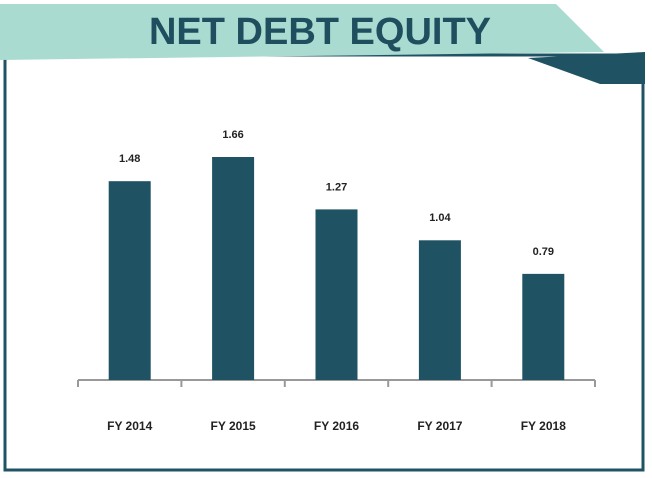  What do you see at coordinates (439, 426) in the screenshot?
I see `x-tick-label: FY 2017` at bounding box center [439, 426].